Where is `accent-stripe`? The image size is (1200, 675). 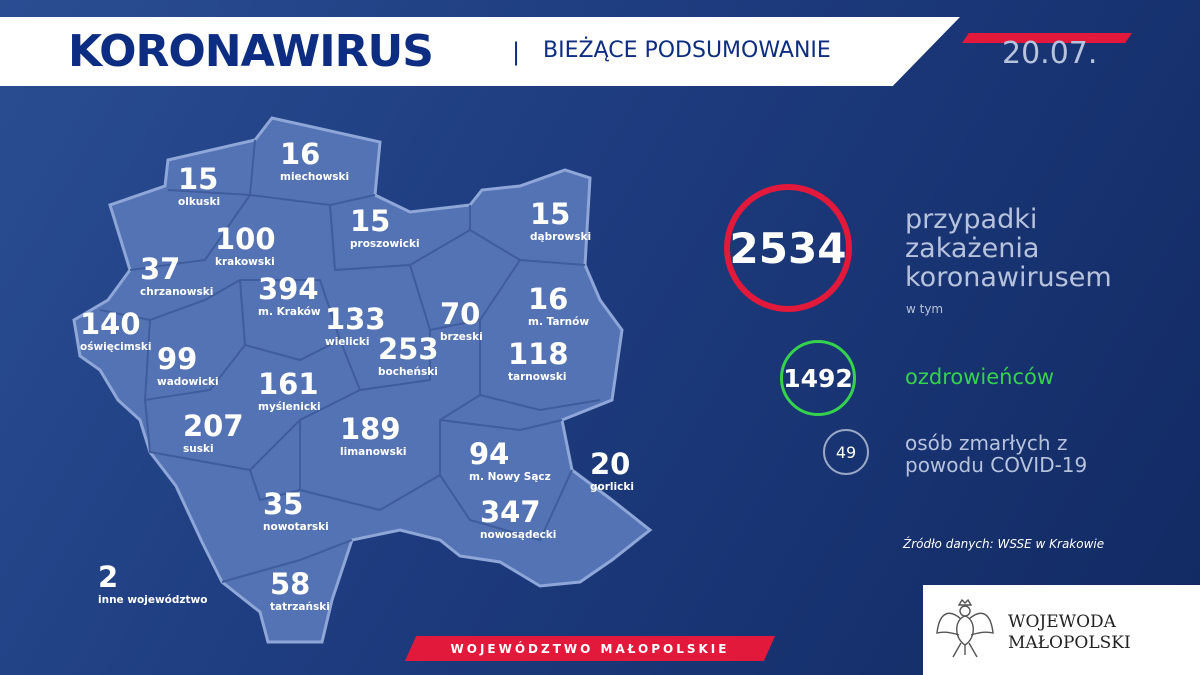
accent-stripe is located at coordinates (1047, 38).